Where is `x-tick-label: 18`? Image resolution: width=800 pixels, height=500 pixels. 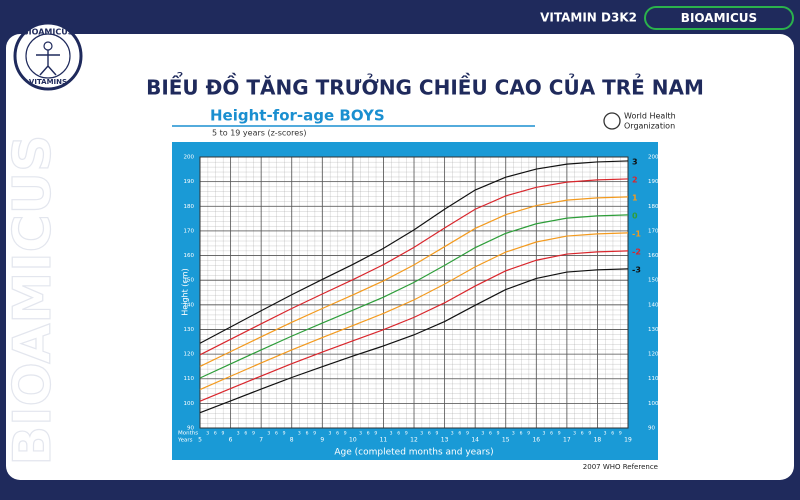 x-tick-label: 18 is located at coordinates (598, 440).